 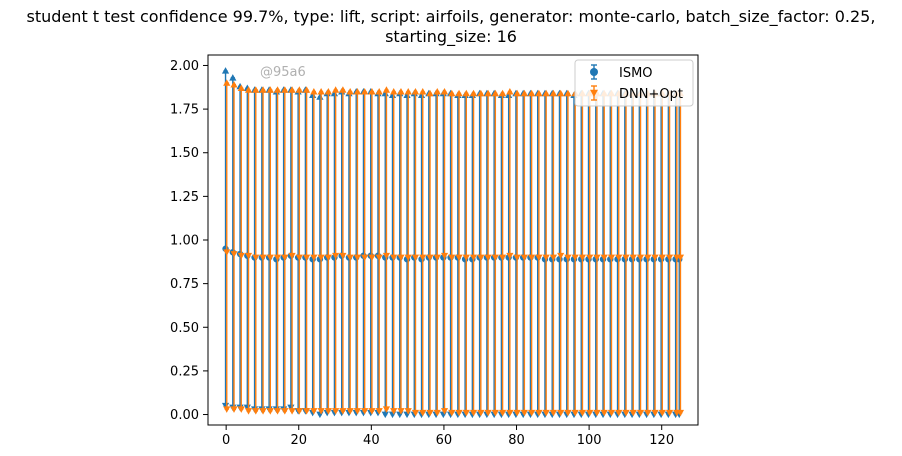 I want to click on watermark: @95a6, so click(x=283, y=72).